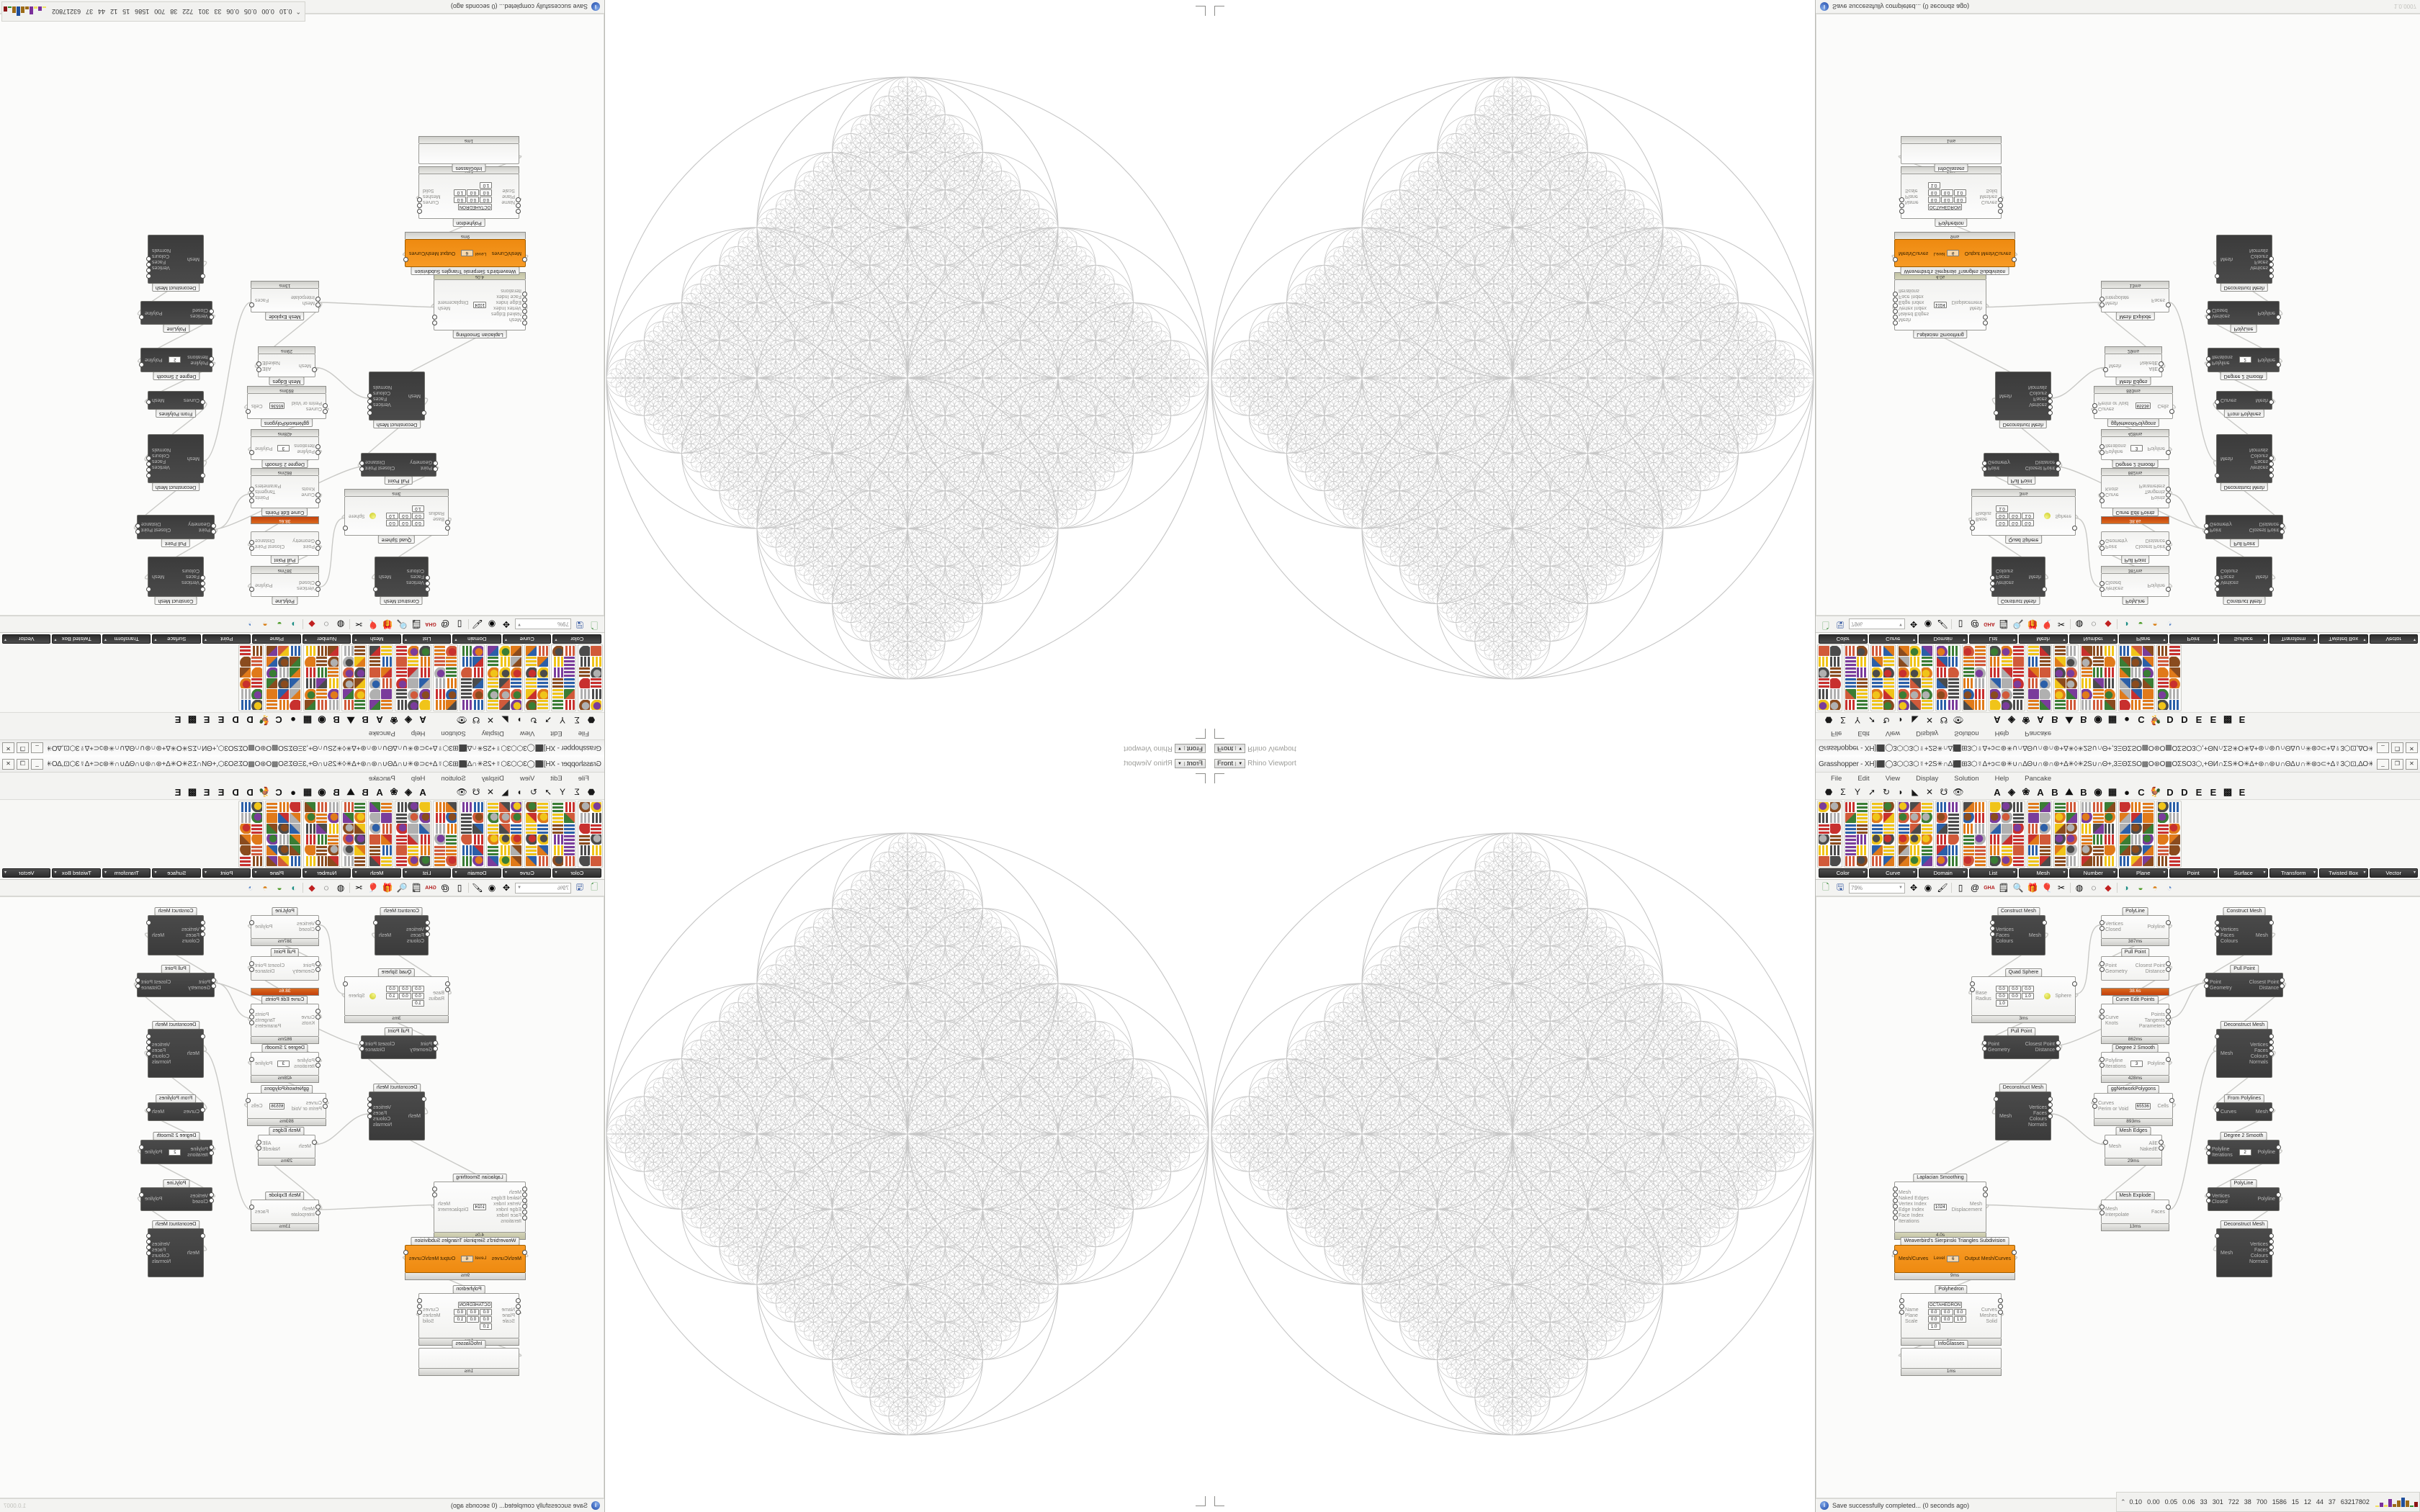  I want to click on gh-input-port: Closed, so click(199, 309).